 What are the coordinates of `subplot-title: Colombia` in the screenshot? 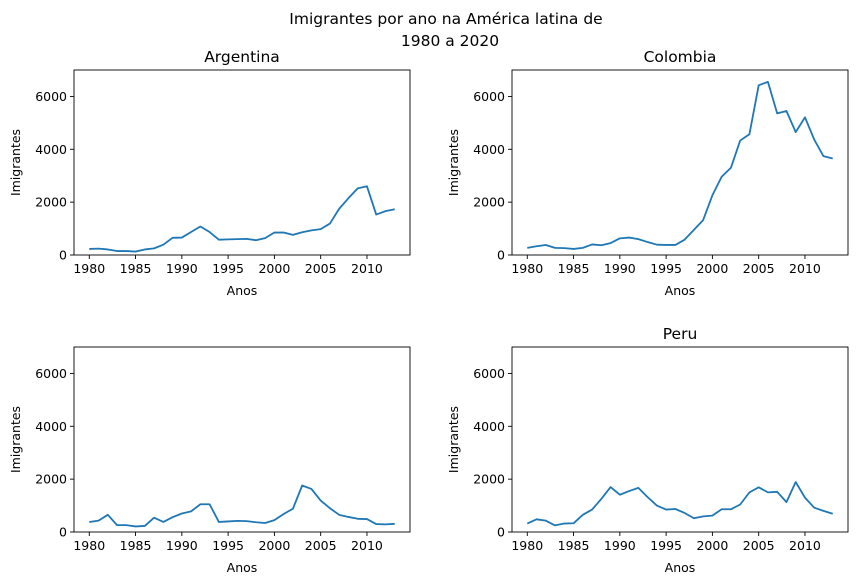 It's located at (680, 57).